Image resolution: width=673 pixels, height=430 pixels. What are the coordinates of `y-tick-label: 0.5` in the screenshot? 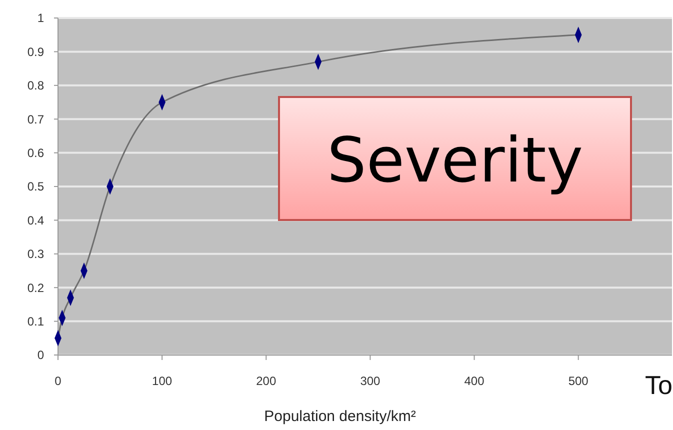 It's located at (35, 187).